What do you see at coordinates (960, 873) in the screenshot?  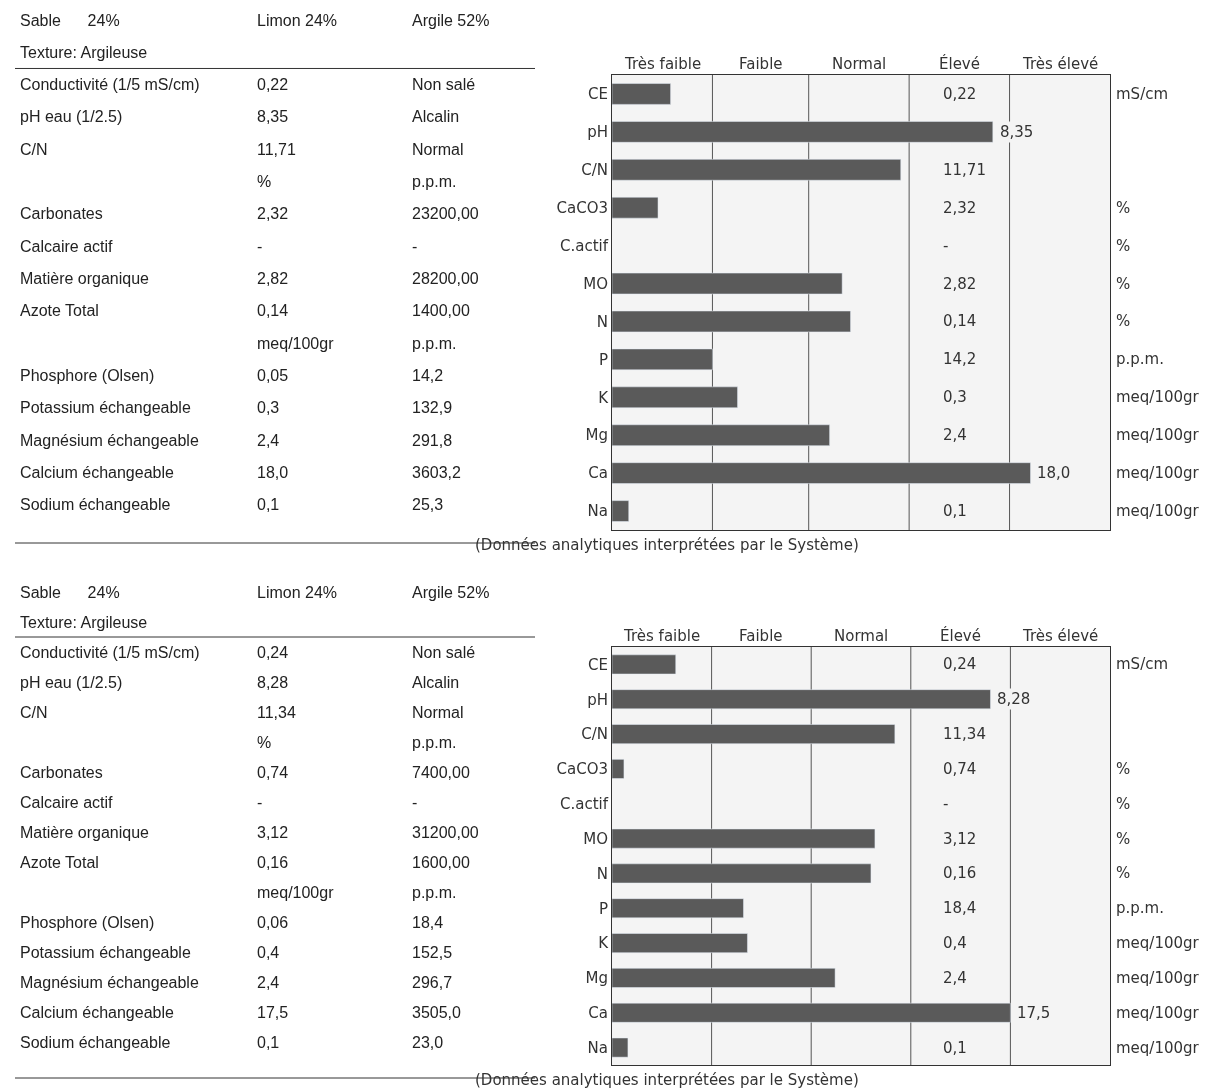 I see `annotation: 0,16` at bounding box center [960, 873].